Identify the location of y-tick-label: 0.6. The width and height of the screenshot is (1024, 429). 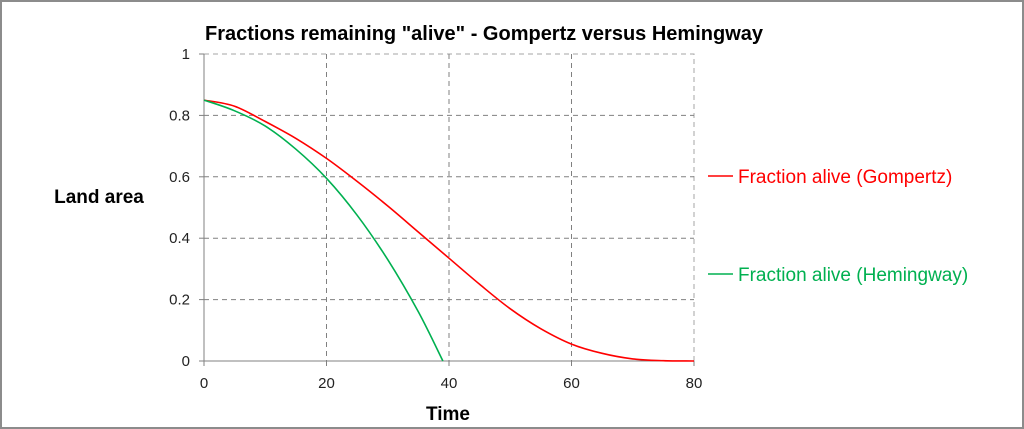
(179, 177).